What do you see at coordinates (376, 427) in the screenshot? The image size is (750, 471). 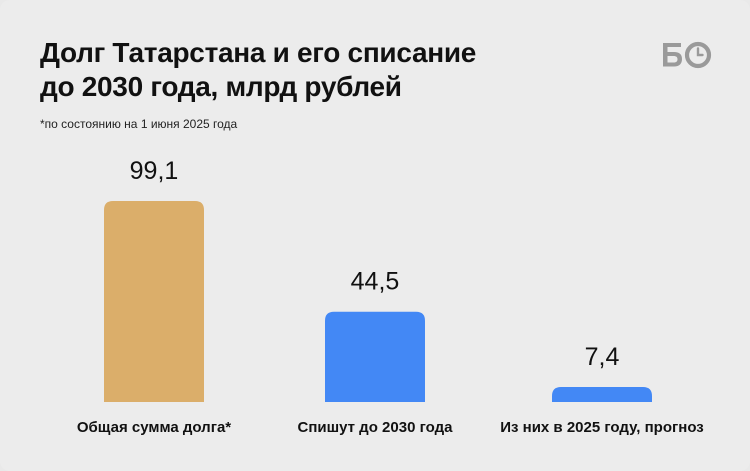 I see `category-label-2: Спишут до 2030 года` at bounding box center [376, 427].